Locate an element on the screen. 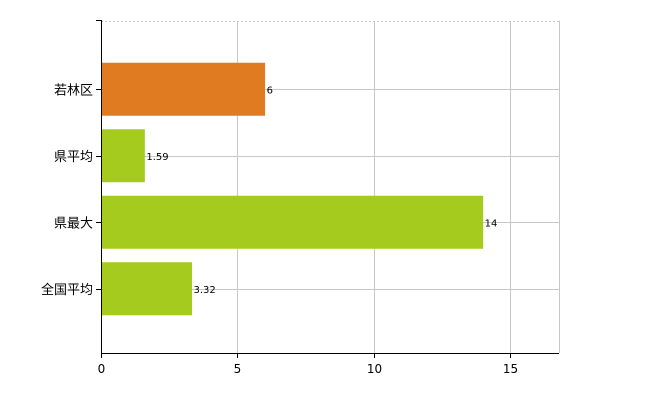 The width and height of the screenshot is (650, 404). category-label-1: 県平均 is located at coordinates (73, 157).